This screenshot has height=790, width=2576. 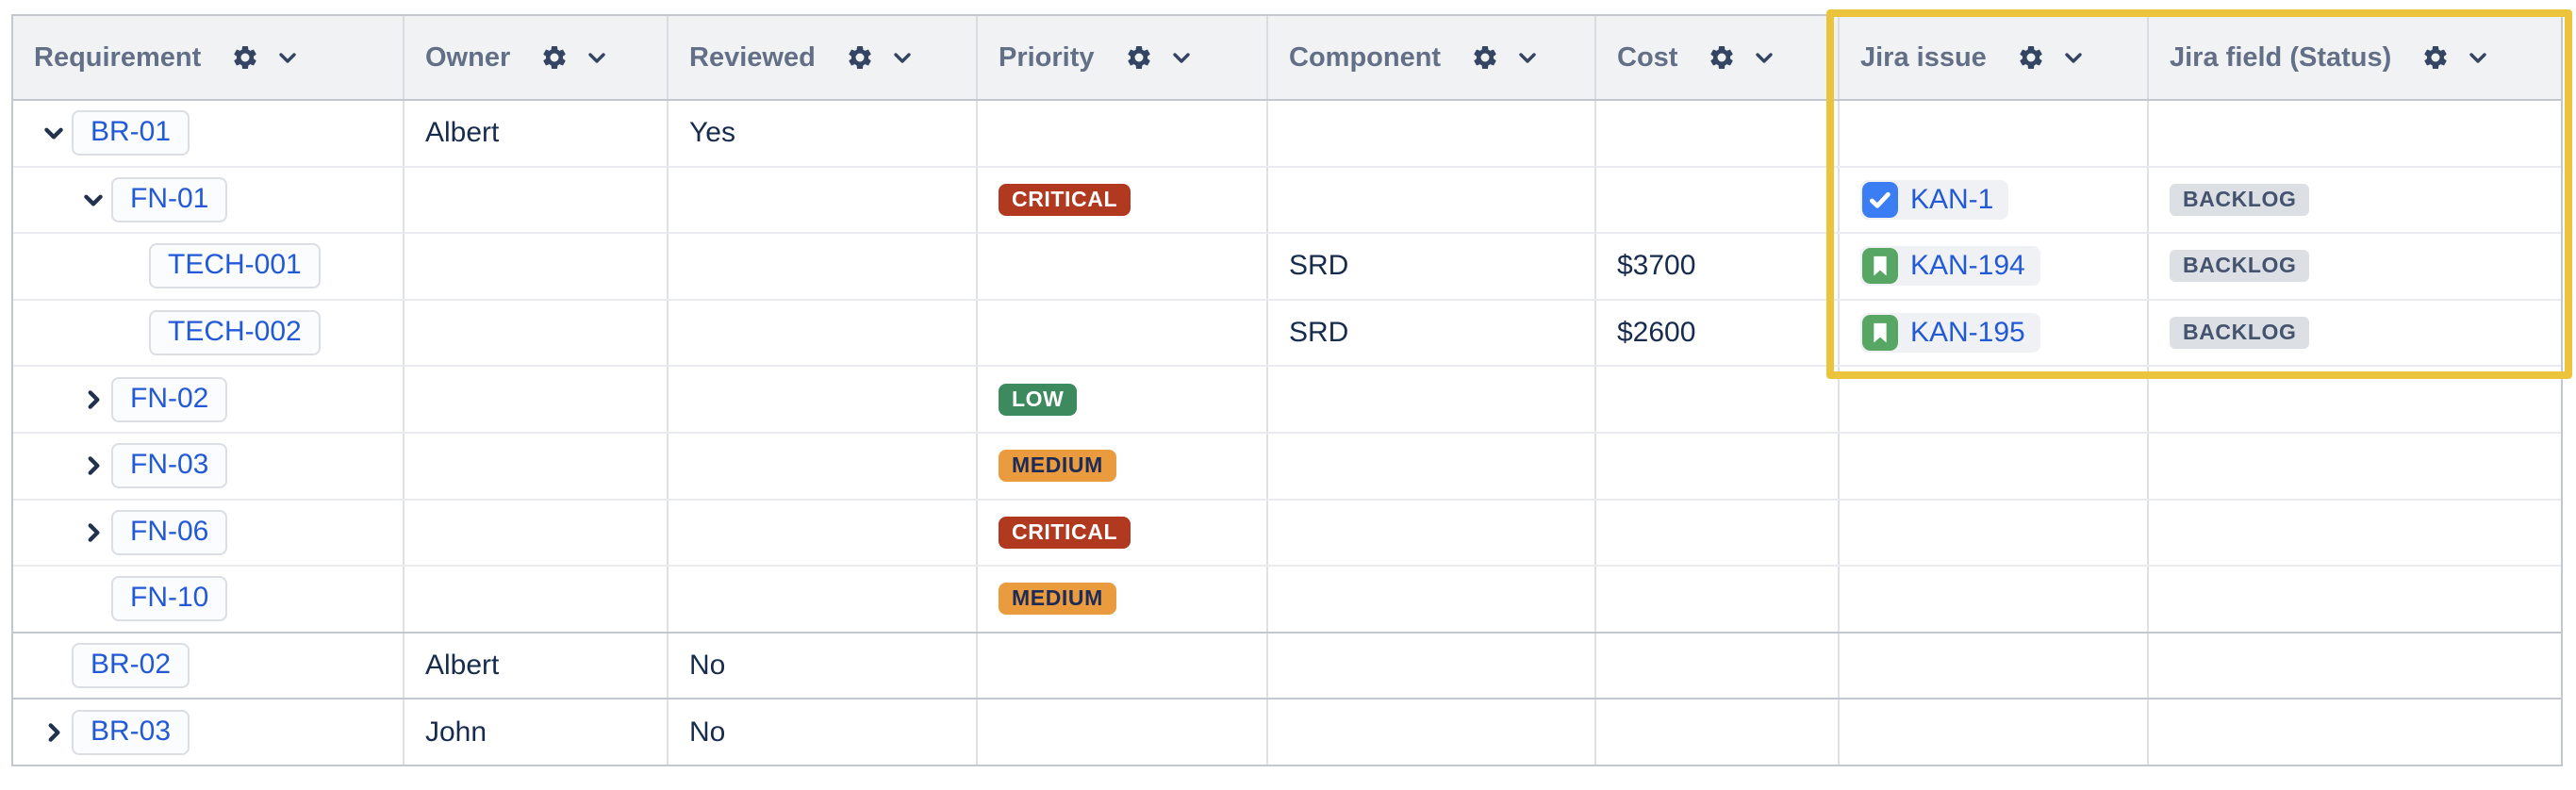 I want to click on requirement-key-link: BR-02, so click(x=131, y=666).